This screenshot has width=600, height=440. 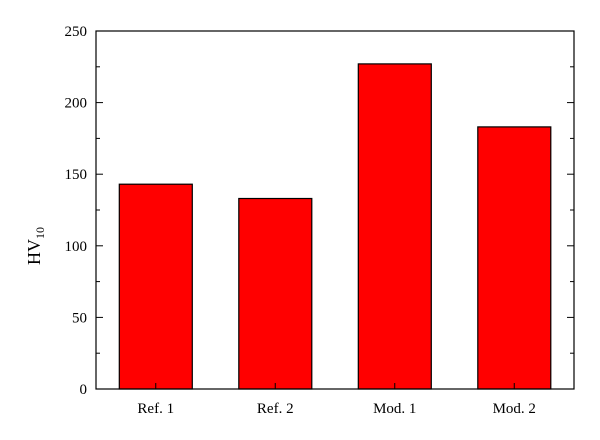 What do you see at coordinates (76, 247) in the screenshot?
I see `y-tick-label: 100` at bounding box center [76, 247].